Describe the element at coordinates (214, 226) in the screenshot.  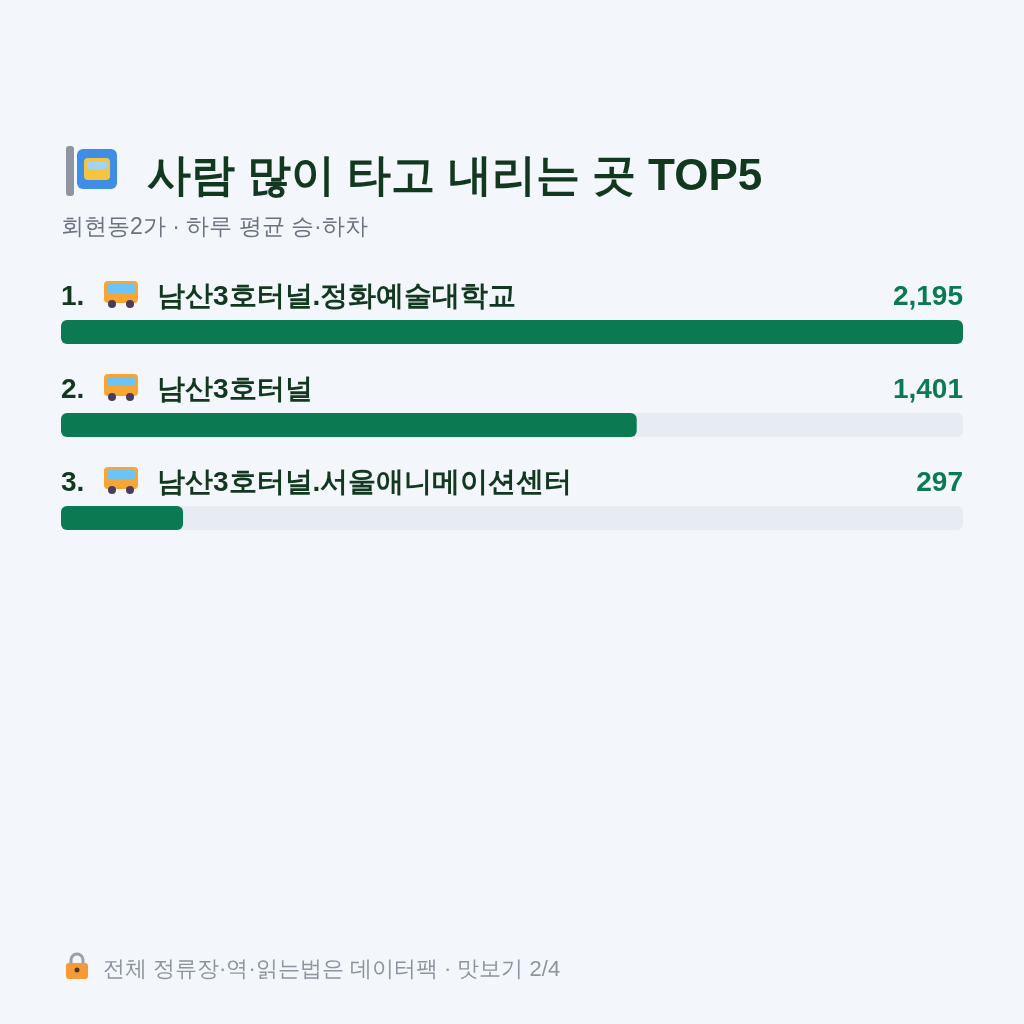
I see `chart-subtitle: 회현동2가 · 하루 평균 승·하차` at that location.